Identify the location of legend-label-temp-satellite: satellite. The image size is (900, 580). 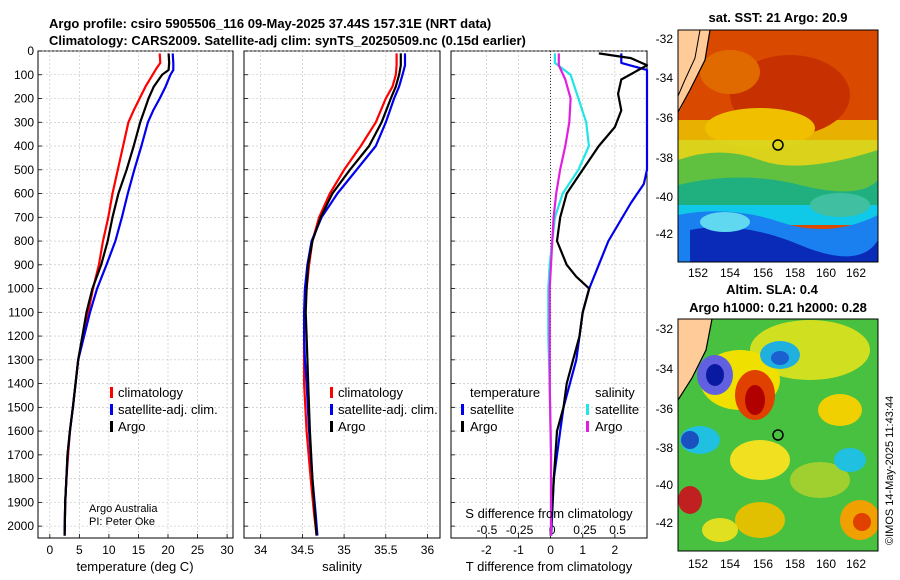
(492, 409).